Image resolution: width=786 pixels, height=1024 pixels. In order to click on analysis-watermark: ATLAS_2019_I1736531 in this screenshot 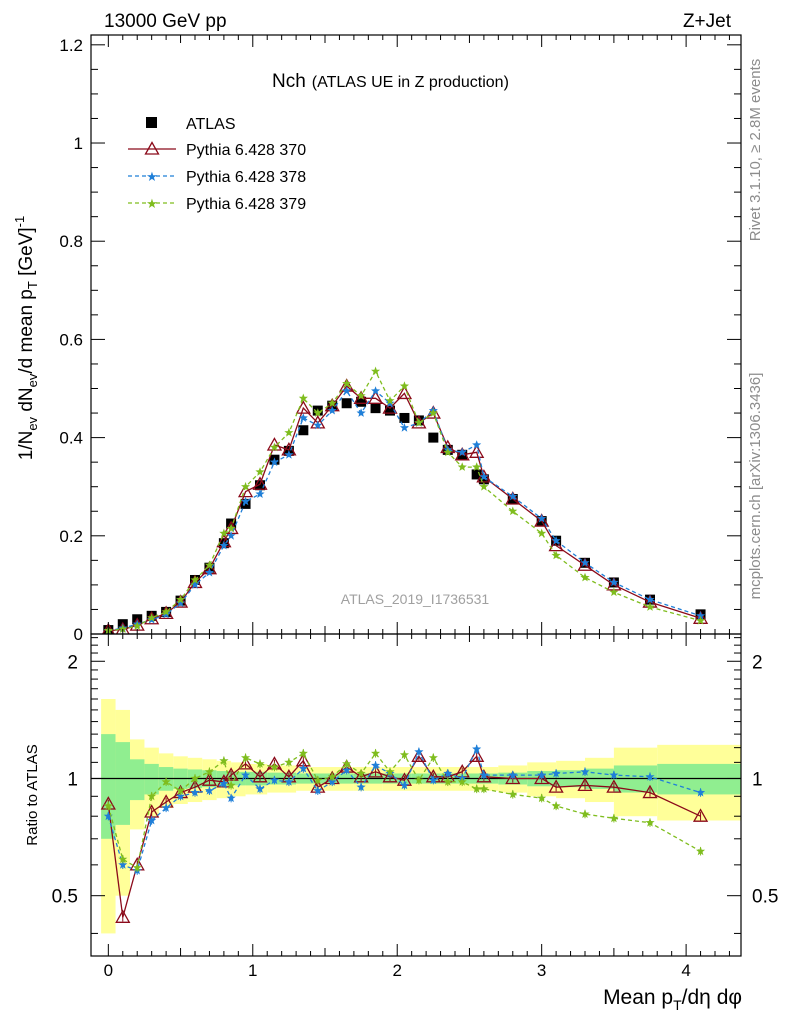, I will do `click(415, 599)`.